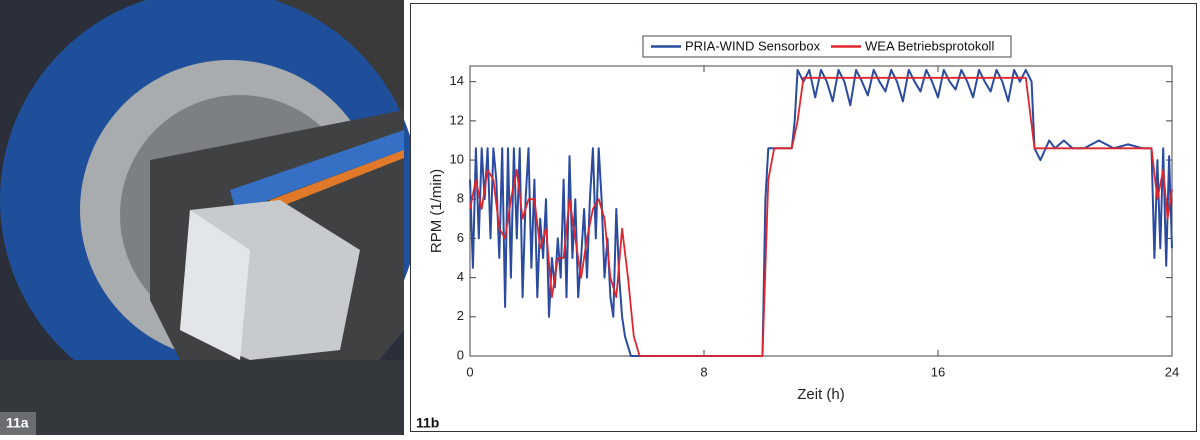  What do you see at coordinates (753, 45) in the screenshot?
I see `legend-label: PRIA-WIND Sensorbox` at bounding box center [753, 45].